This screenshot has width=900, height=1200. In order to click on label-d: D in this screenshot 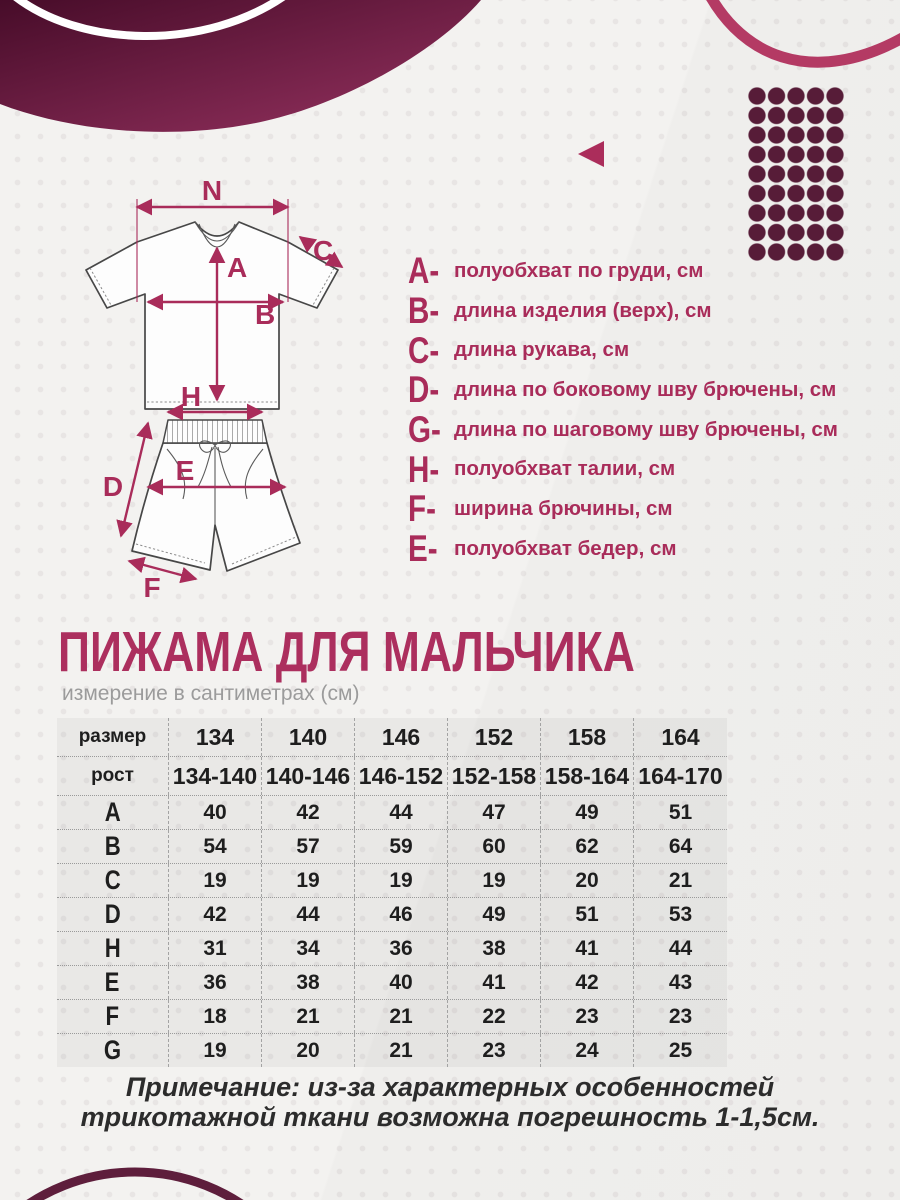, I will do `click(113, 486)`.